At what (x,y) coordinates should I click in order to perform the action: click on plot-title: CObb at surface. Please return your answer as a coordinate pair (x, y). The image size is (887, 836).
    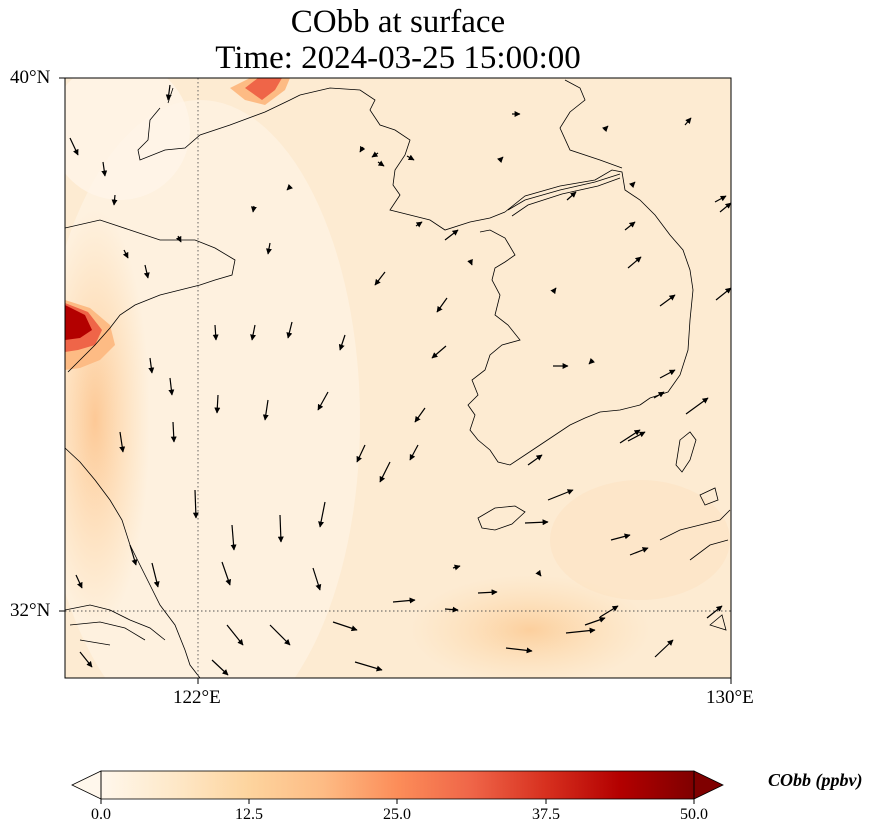
    Looking at the image, I should click on (398, 22).